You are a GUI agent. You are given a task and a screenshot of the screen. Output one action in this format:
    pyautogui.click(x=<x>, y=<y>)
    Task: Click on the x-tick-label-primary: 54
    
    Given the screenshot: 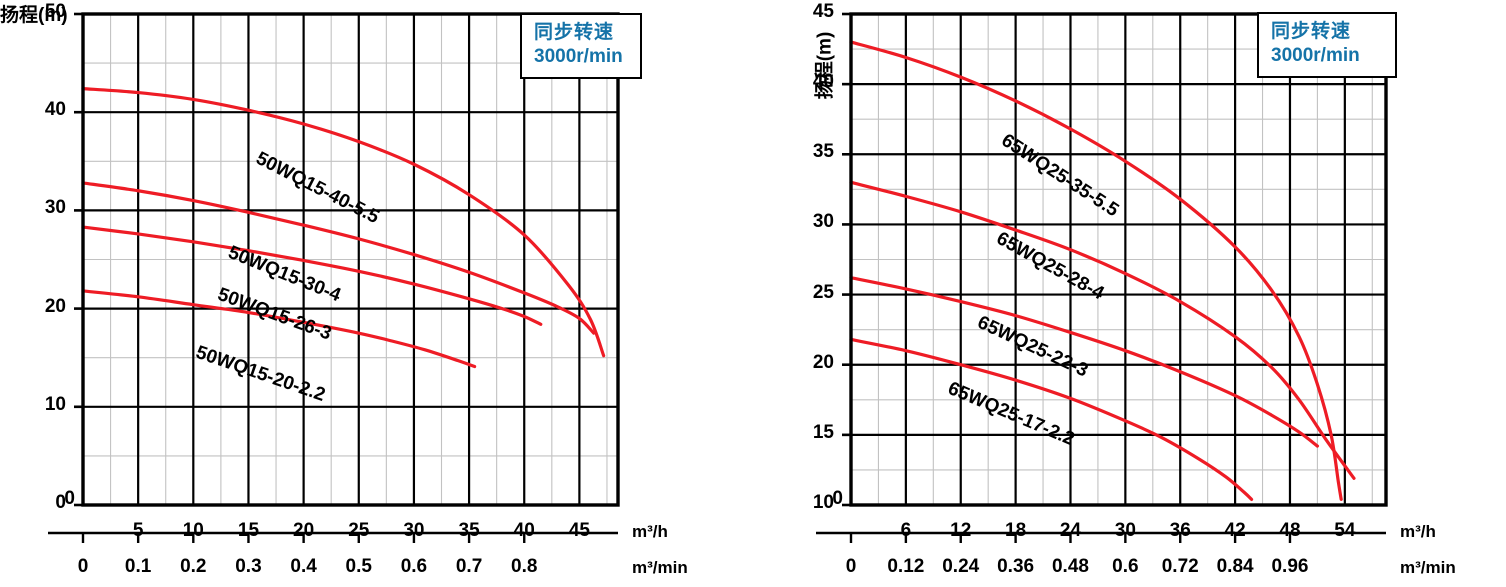 What is the action you would take?
    pyautogui.click(x=1345, y=530)
    